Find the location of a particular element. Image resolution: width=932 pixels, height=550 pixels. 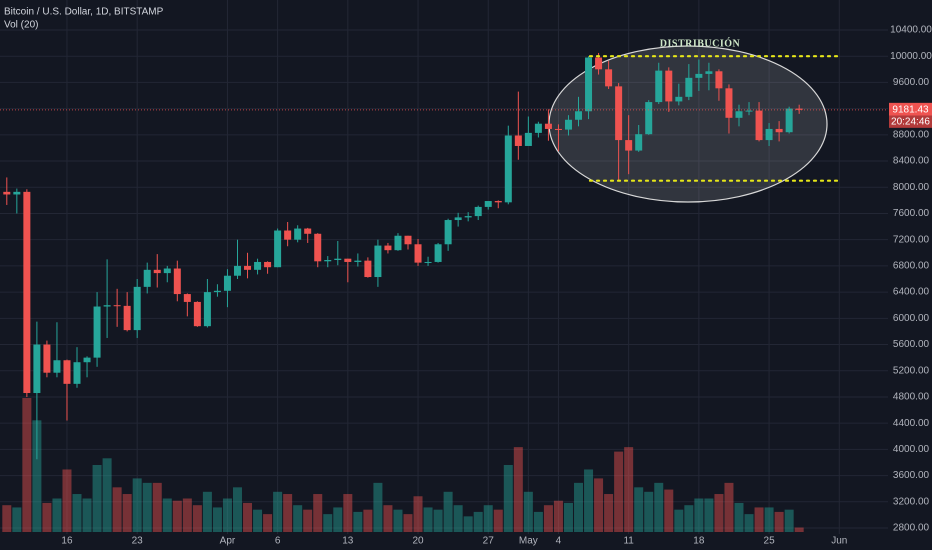

x-tick-label: 18 is located at coordinates (699, 541).